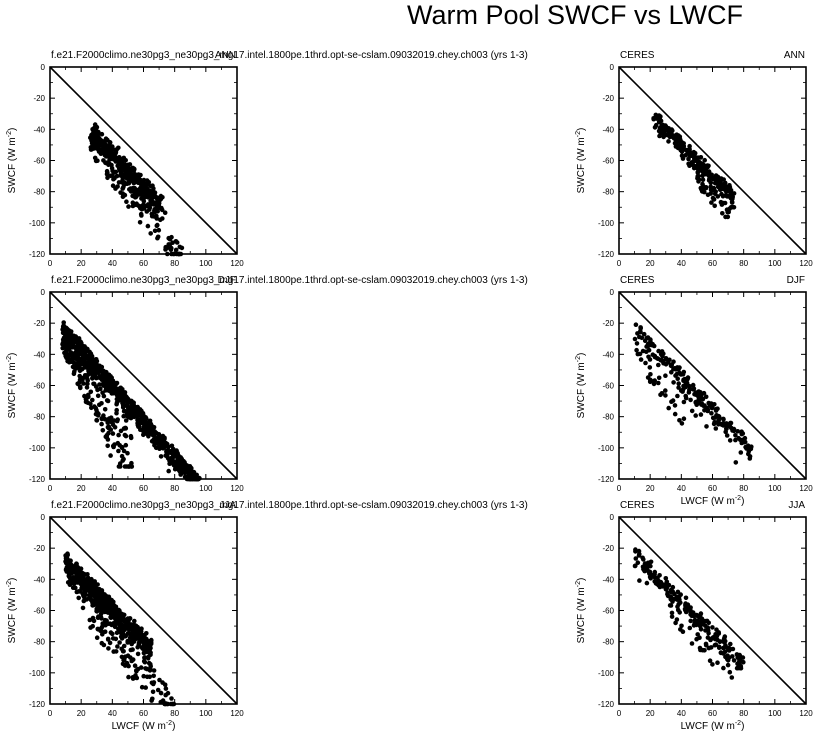  I want to click on x-axis-unit-superscript: -2, so click(738, 723).